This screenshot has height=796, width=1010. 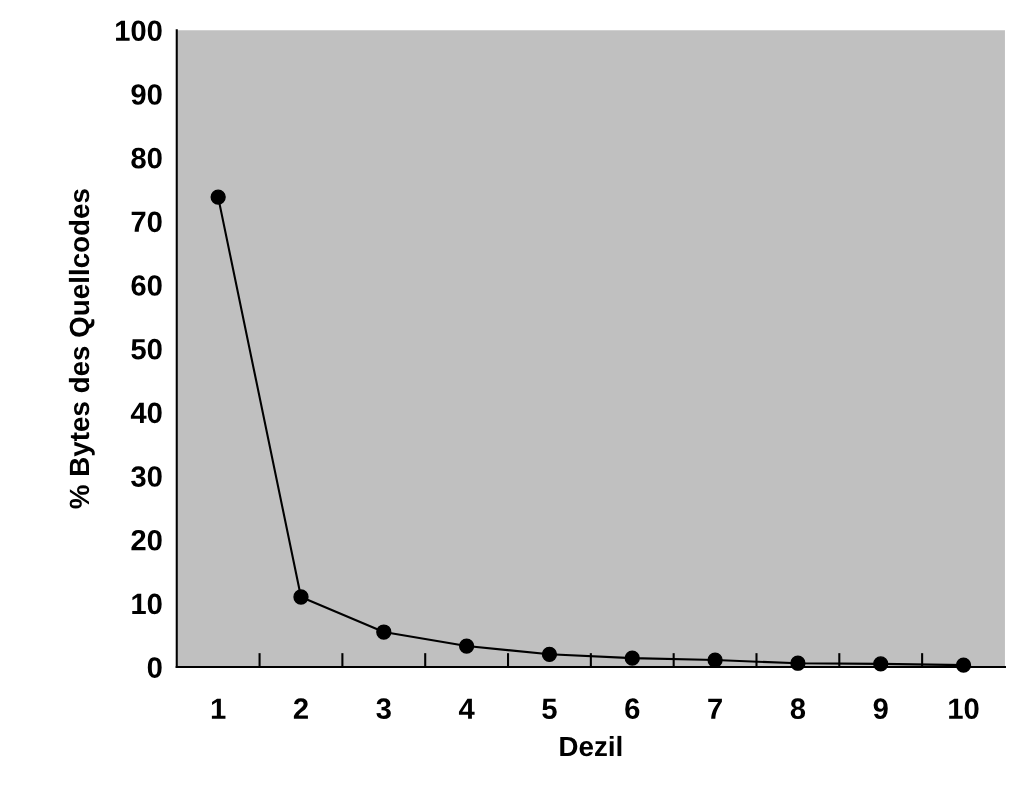 I want to click on y-tick-label: 40, so click(x=146, y=413).